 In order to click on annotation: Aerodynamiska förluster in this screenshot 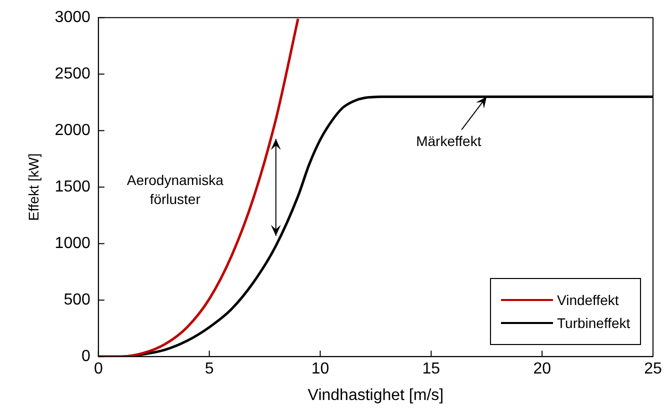, I will do `click(175, 189)`.